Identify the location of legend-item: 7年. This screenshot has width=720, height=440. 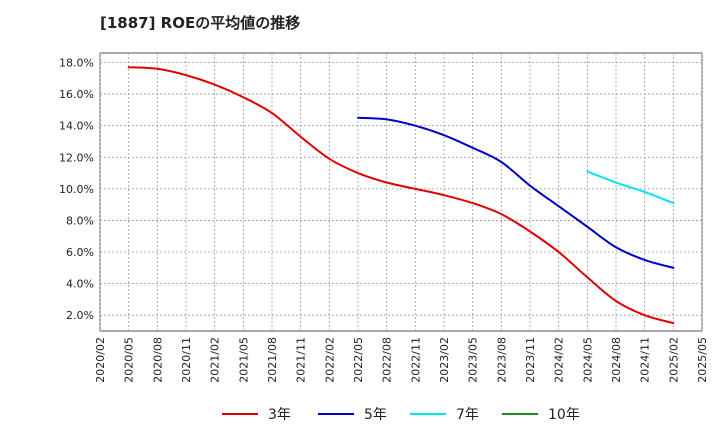
(444, 414).